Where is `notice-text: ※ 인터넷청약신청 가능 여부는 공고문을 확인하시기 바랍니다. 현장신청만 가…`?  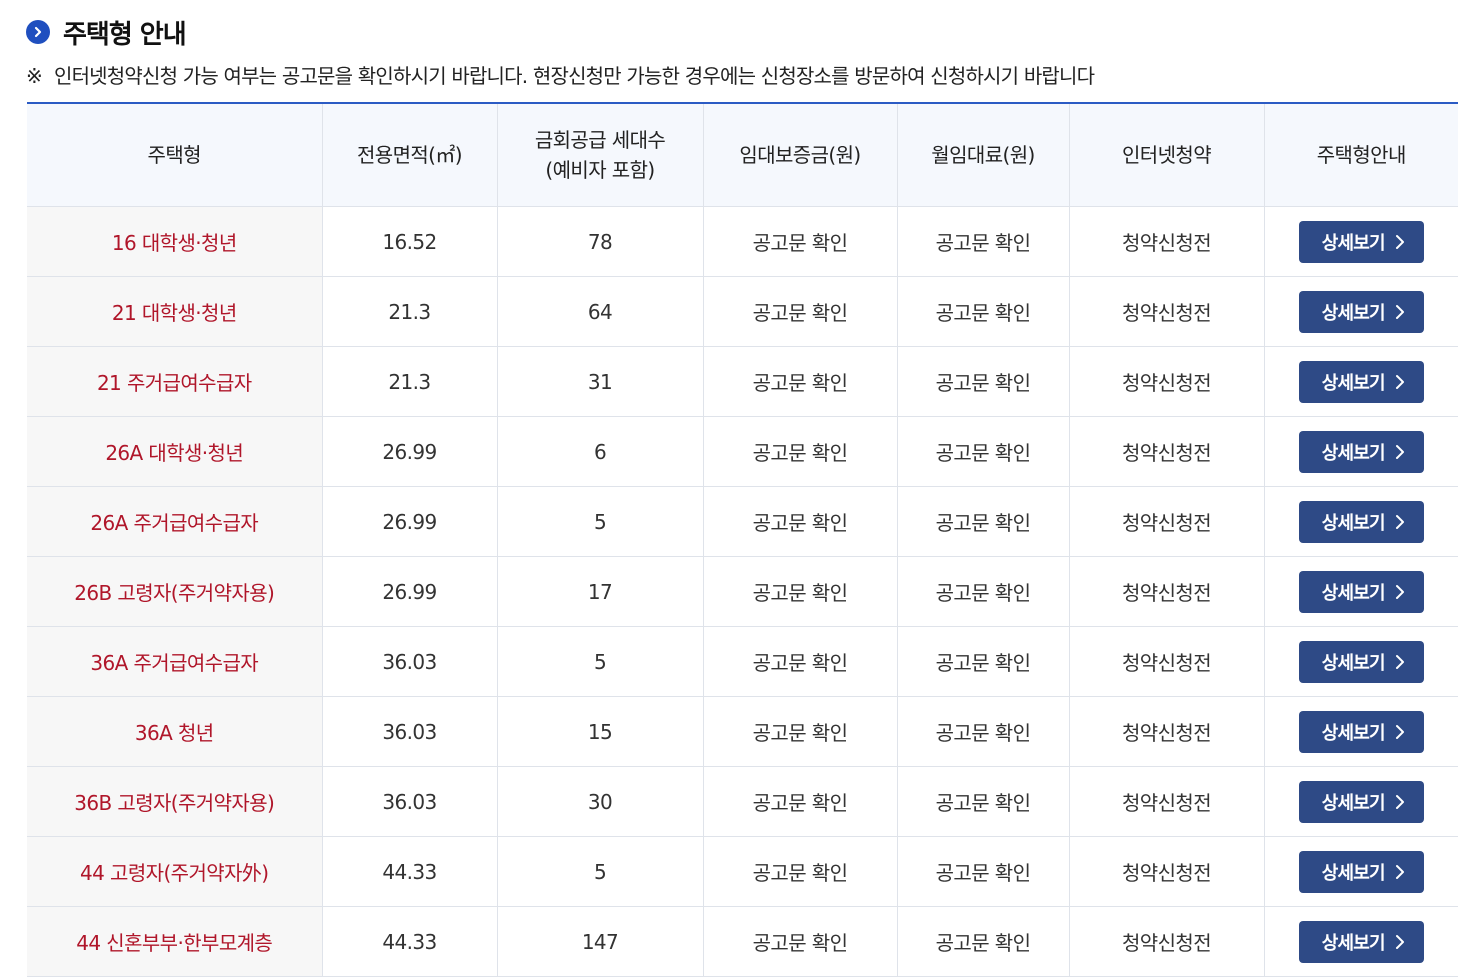
notice-text: ※ 인터넷청약신청 가능 여부는 공고문을 확인하시기 바랍니다. 현장신청만 가… is located at coordinates (560, 74).